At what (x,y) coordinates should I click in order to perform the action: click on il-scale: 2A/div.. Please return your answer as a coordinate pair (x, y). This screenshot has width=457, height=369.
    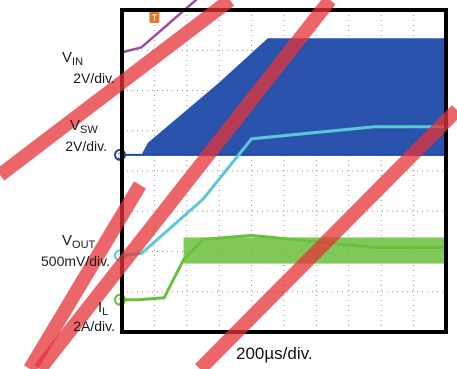
    Looking at the image, I should click on (94, 326).